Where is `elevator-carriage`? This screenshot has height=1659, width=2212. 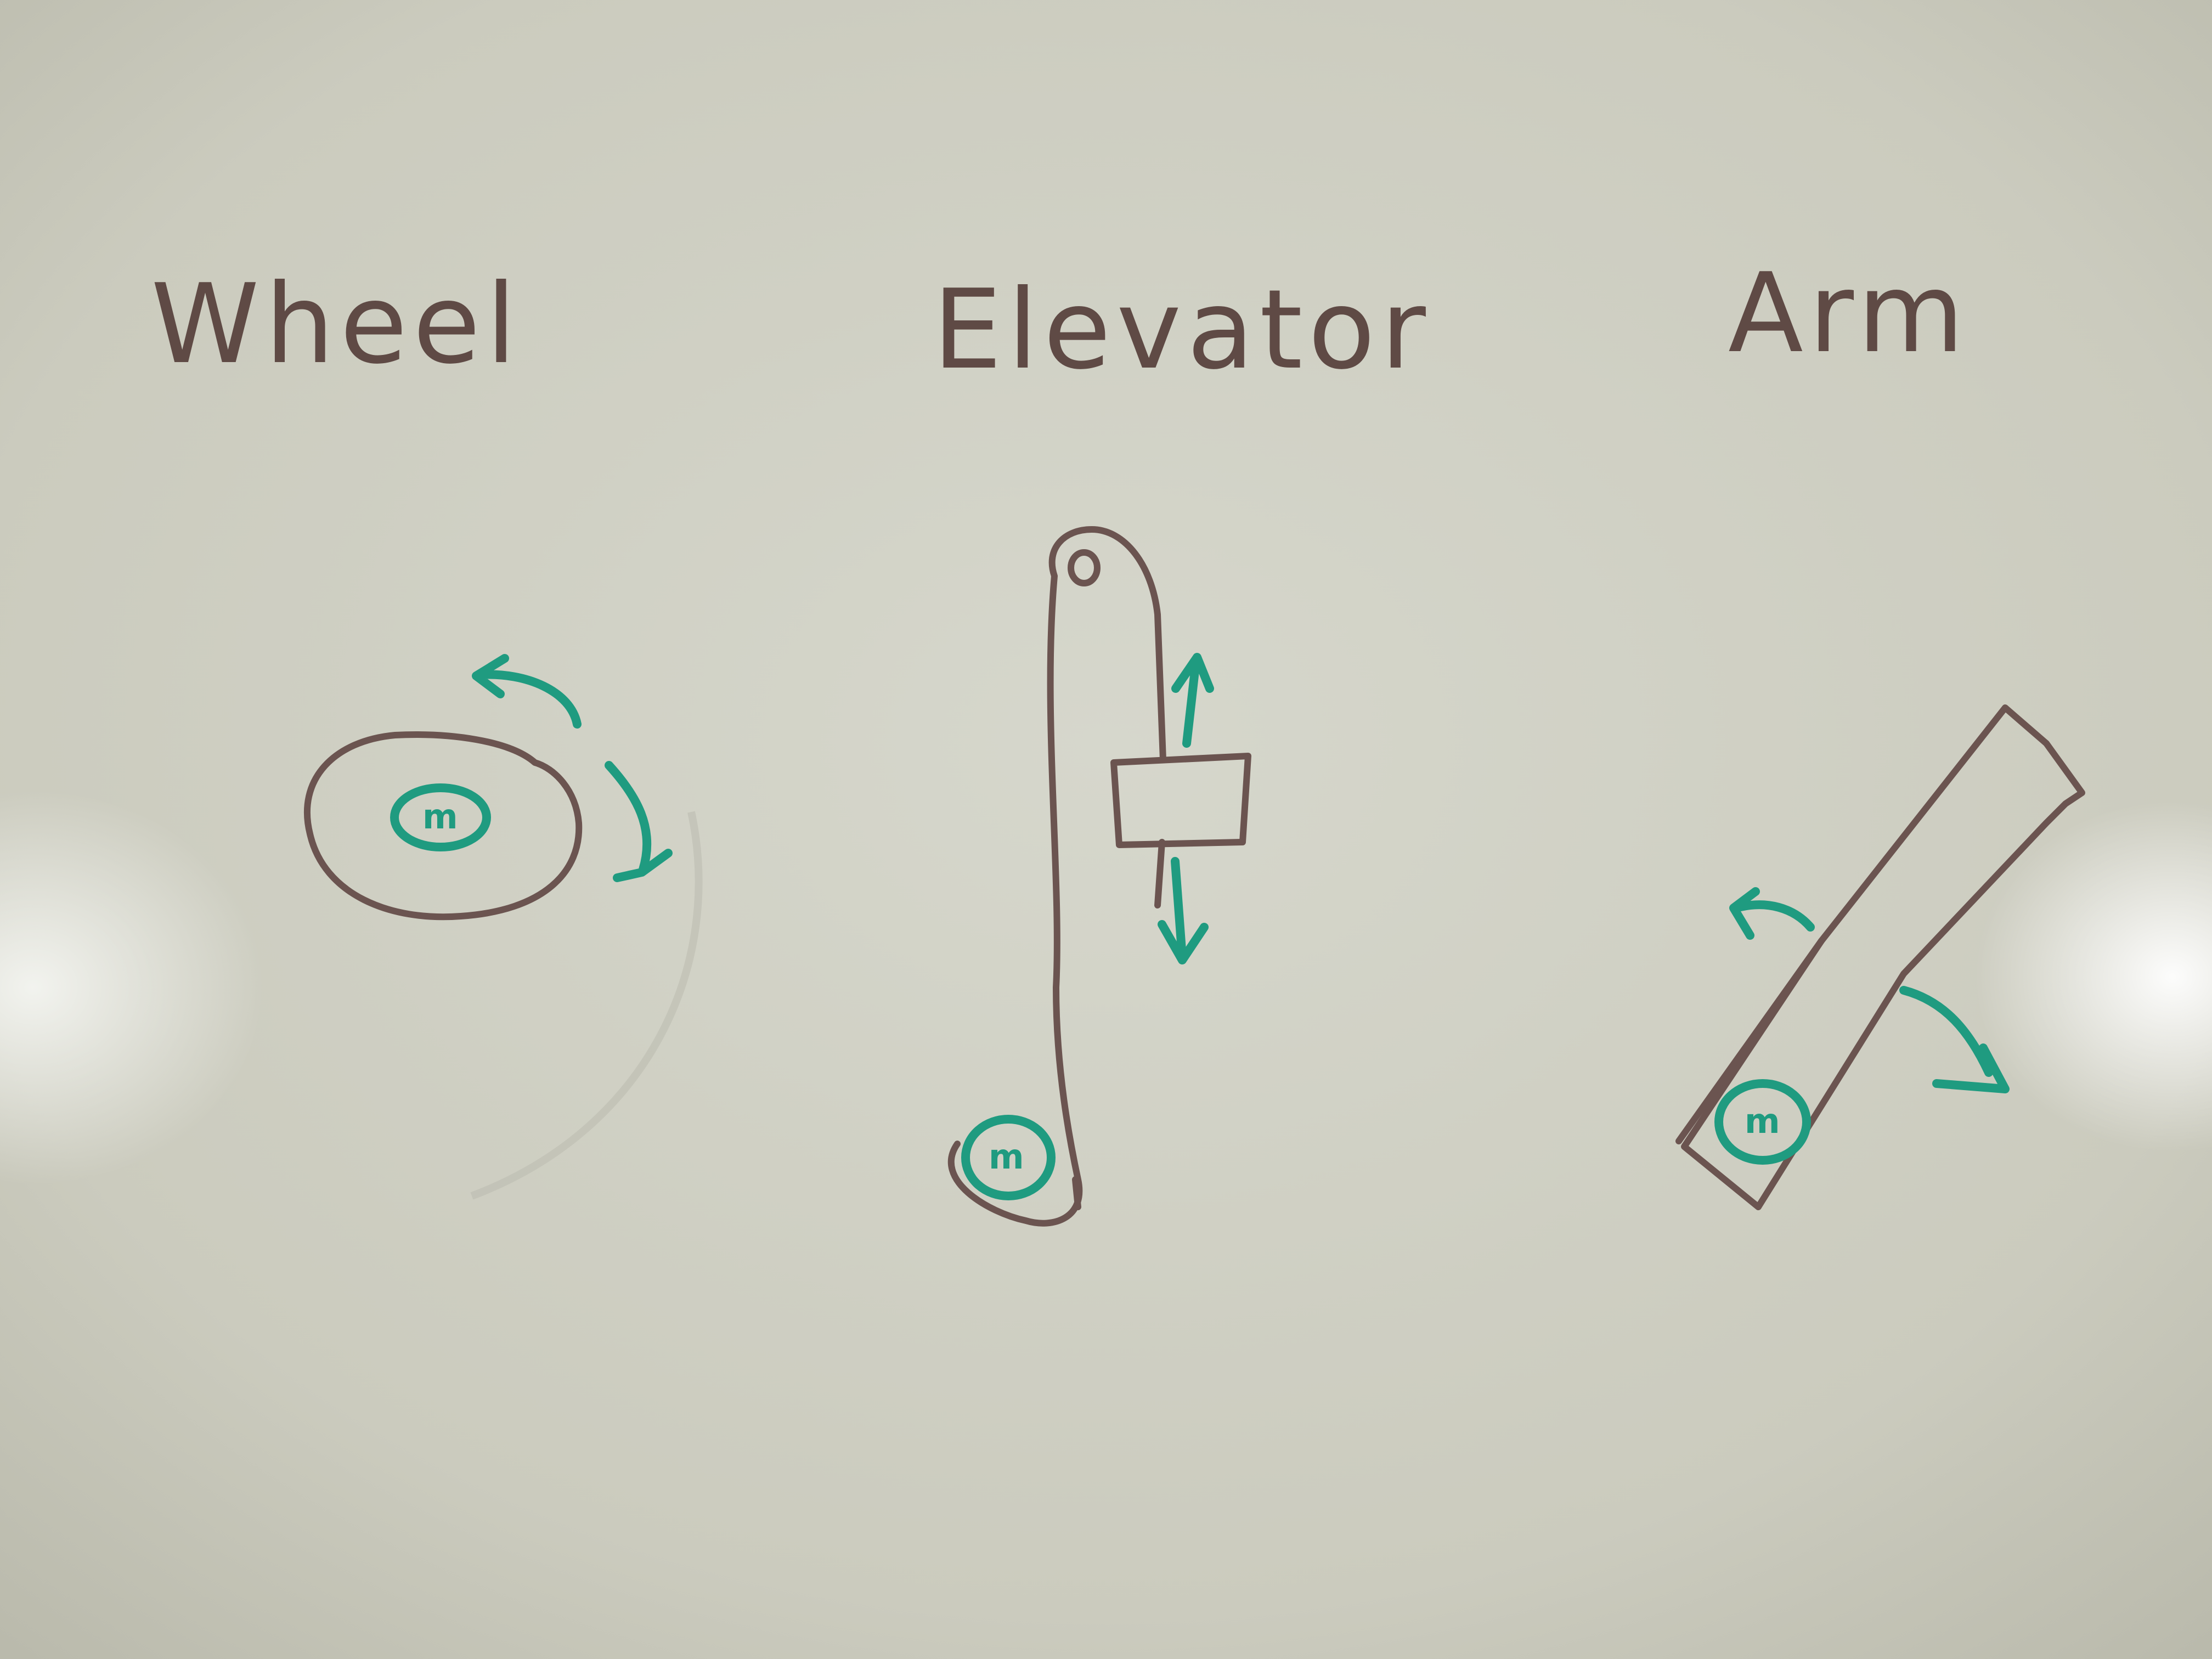
elevator-carriage is located at coordinates (1180, 801).